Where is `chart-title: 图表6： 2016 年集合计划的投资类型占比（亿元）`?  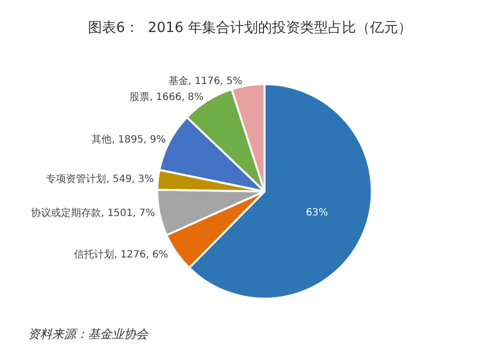 chart-title: 图表6： 2016 年集合计划的投资类型占比（亿元） is located at coordinates (250, 28).